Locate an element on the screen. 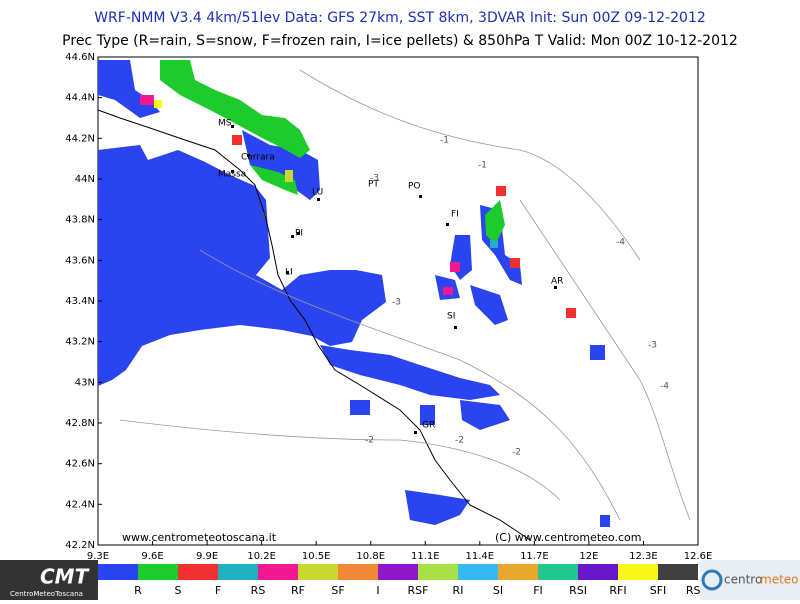  legend-label: RI is located at coordinates (458, 590).